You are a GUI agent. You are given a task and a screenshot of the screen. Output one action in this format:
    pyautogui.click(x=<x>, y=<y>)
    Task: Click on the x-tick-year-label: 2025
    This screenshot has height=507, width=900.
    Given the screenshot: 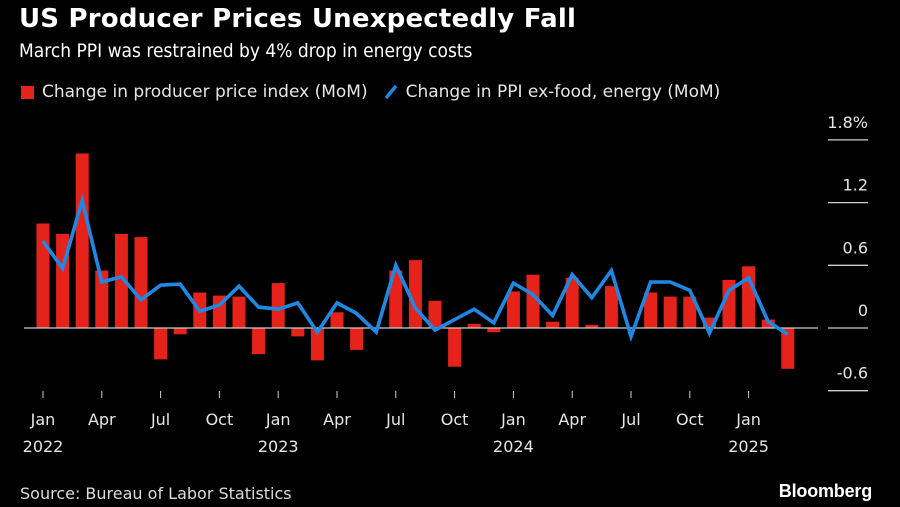 What is the action you would take?
    pyautogui.click(x=748, y=446)
    